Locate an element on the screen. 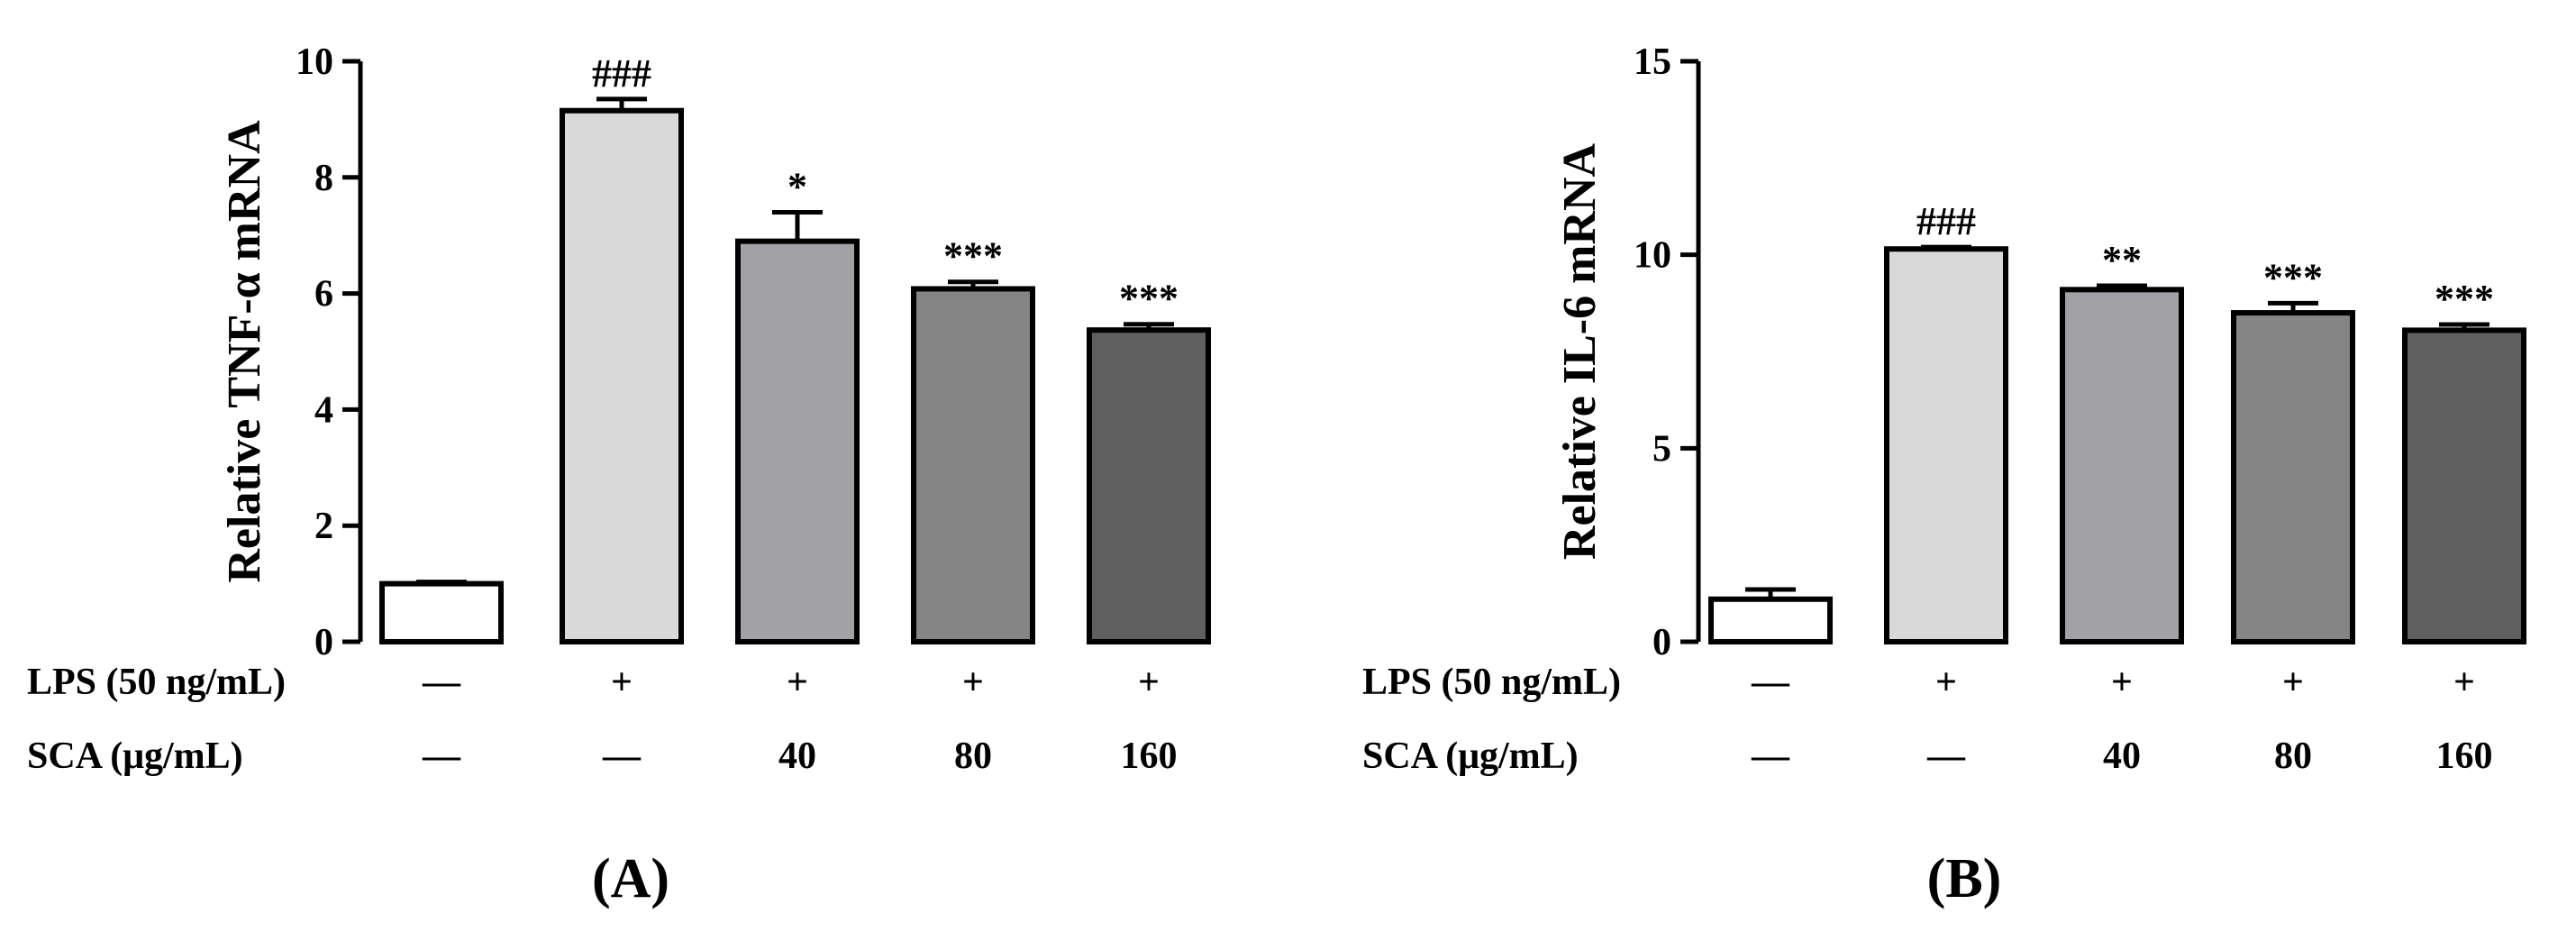  y-tick-label: 15 is located at coordinates (1652, 62).